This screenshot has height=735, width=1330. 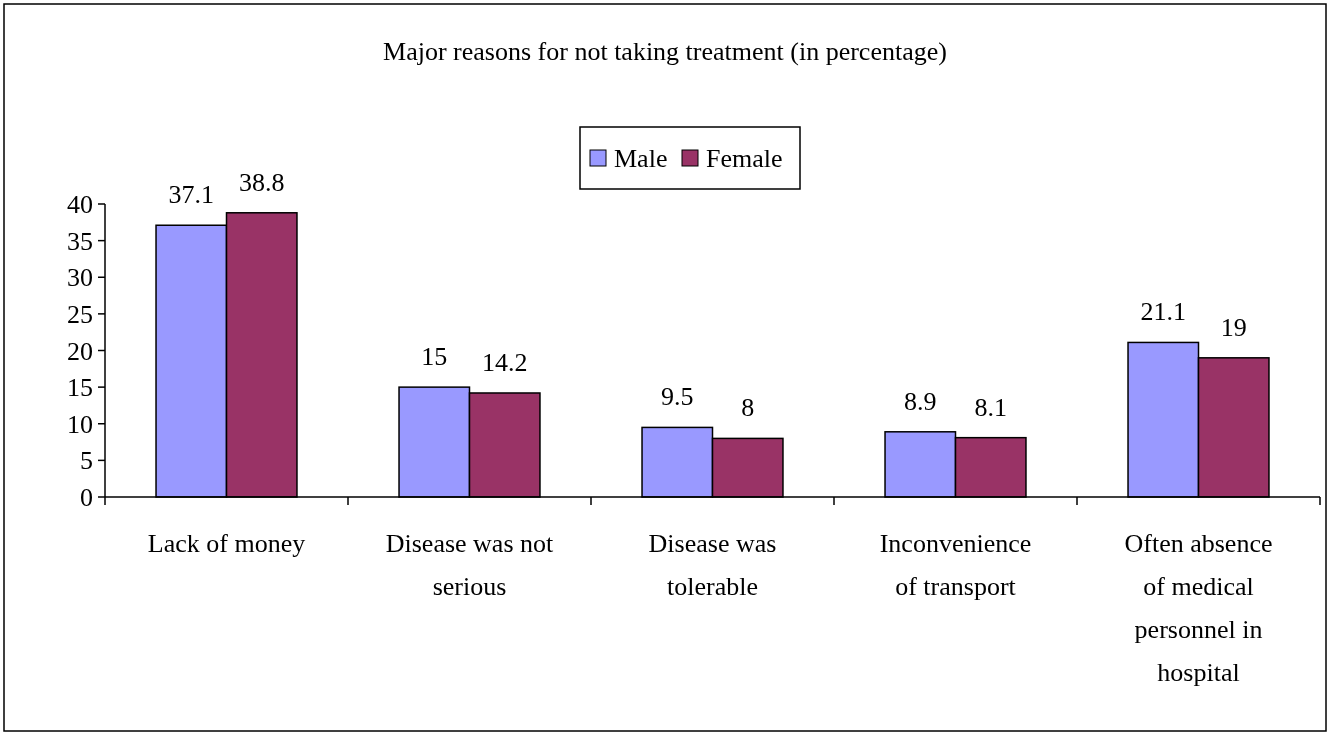 I want to click on chart-title: Major reasons for not taking treatment (in percentage), so click(x=665, y=51).